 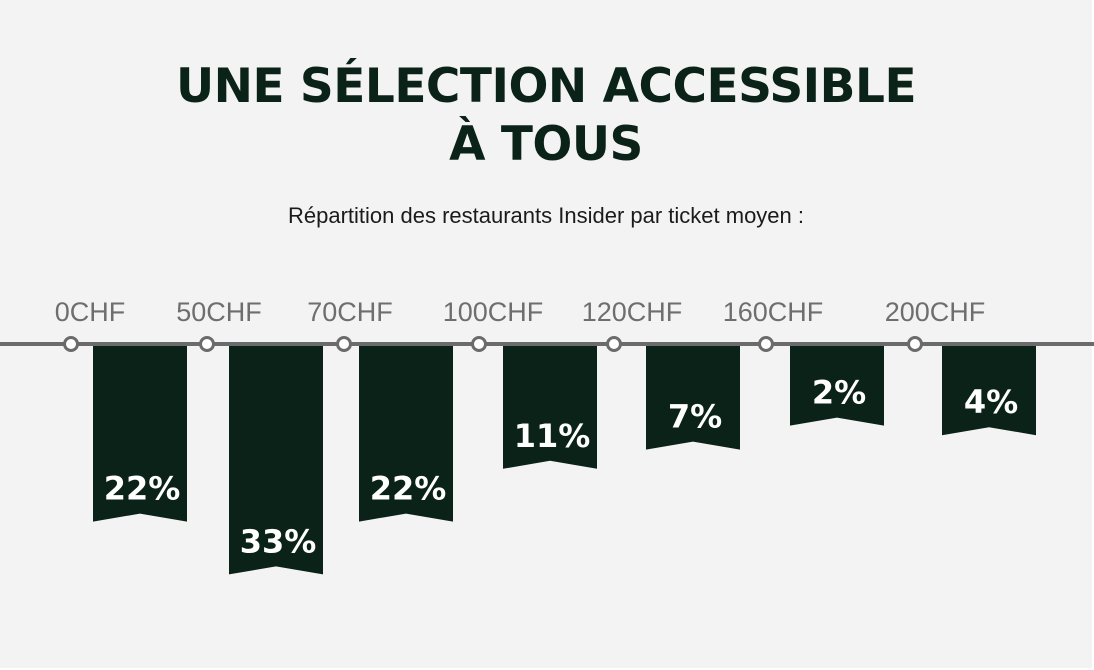 What do you see at coordinates (935, 312) in the screenshot?
I see `tick-label-7: 200CHF` at bounding box center [935, 312].